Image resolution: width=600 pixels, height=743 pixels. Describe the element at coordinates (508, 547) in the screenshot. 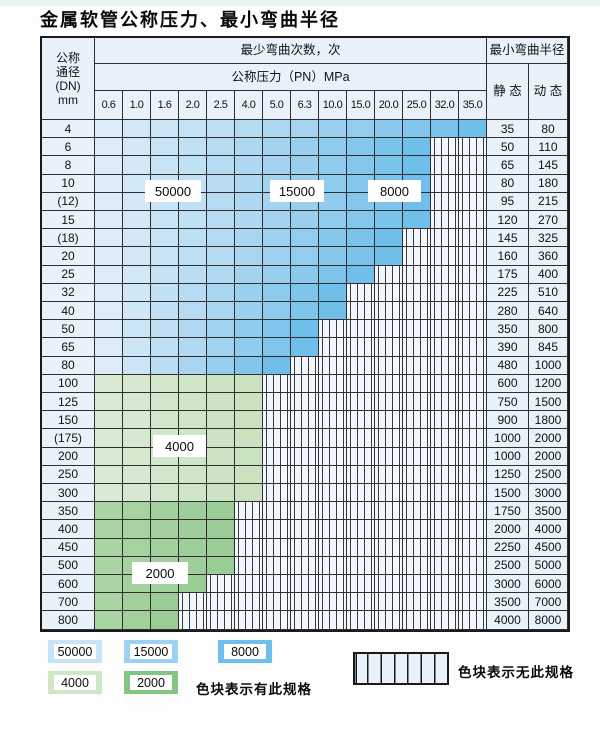

I see `static-value: 2250` at that location.